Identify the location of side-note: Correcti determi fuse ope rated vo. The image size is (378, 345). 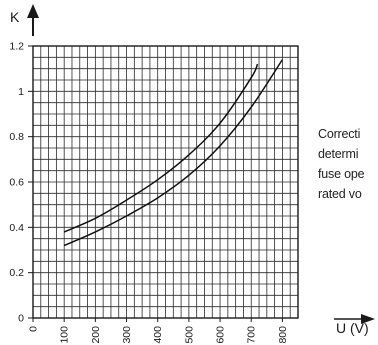
(348, 164).